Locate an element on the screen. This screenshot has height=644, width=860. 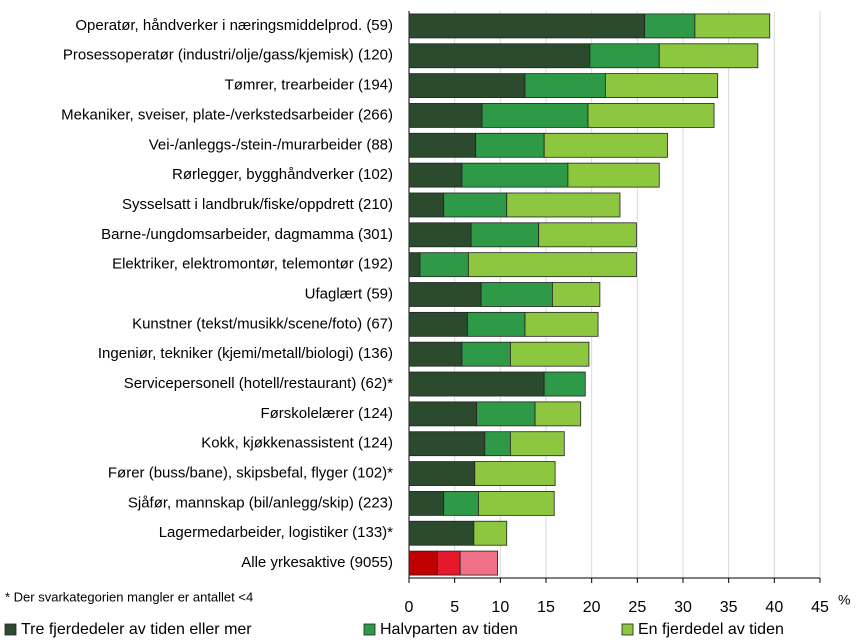
x-tick-label: 45 is located at coordinates (820, 607).